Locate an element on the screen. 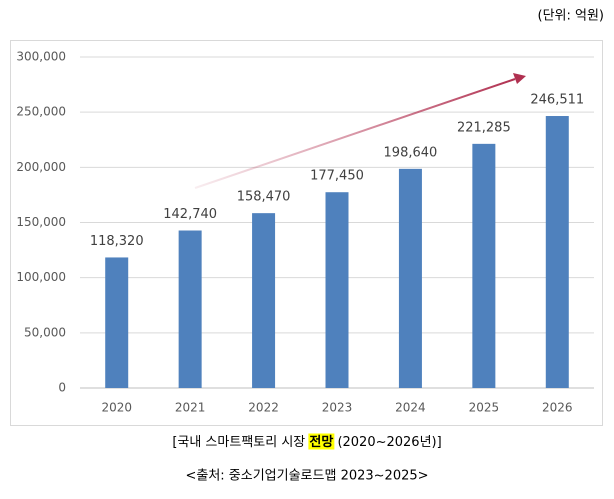 Image resolution: width=614 pixels, height=499 pixels. value-label: 177,450 is located at coordinates (337, 176).